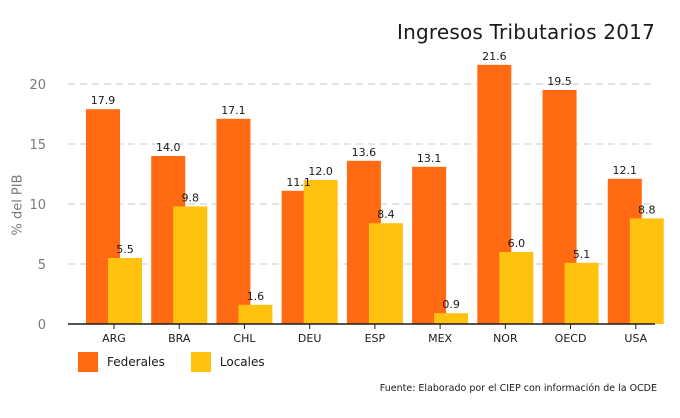 The image size is (680, 418). Describe the element at coordinates (375, 338) in the screenshot. I see `x-tick-label-esp: ESP` at that location.